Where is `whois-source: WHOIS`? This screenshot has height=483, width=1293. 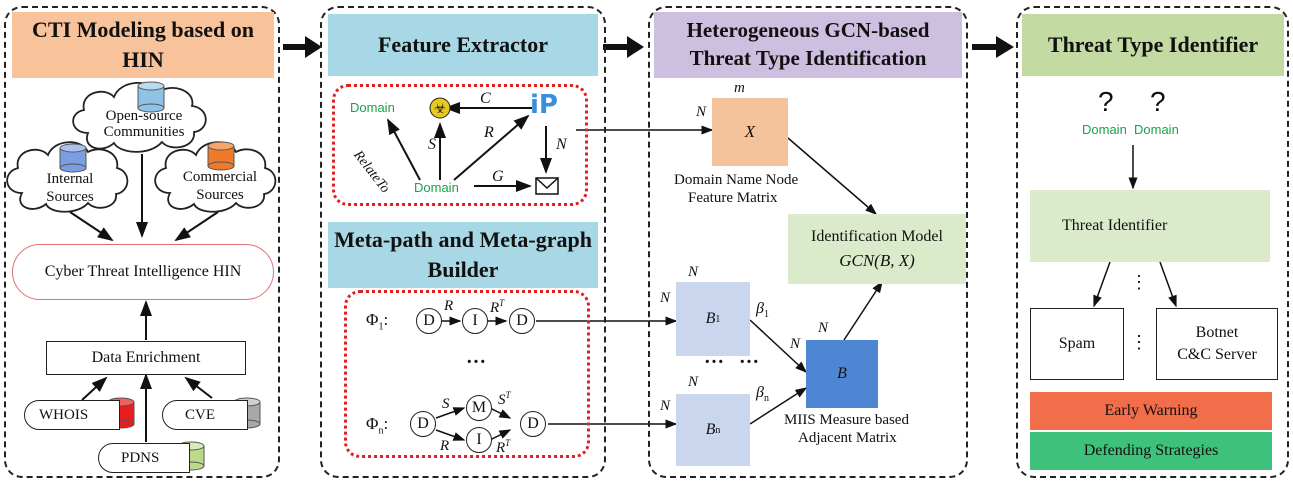
whois-source: WHOIS is located at coordinates (72, 415).